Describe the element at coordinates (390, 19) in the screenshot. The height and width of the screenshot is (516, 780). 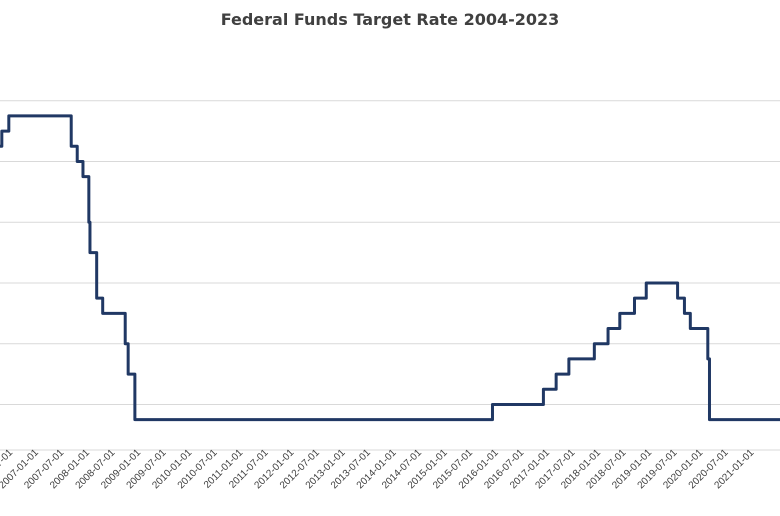
I see `chart-title: Federal Funds Target Rate 2004-2023` at that location.